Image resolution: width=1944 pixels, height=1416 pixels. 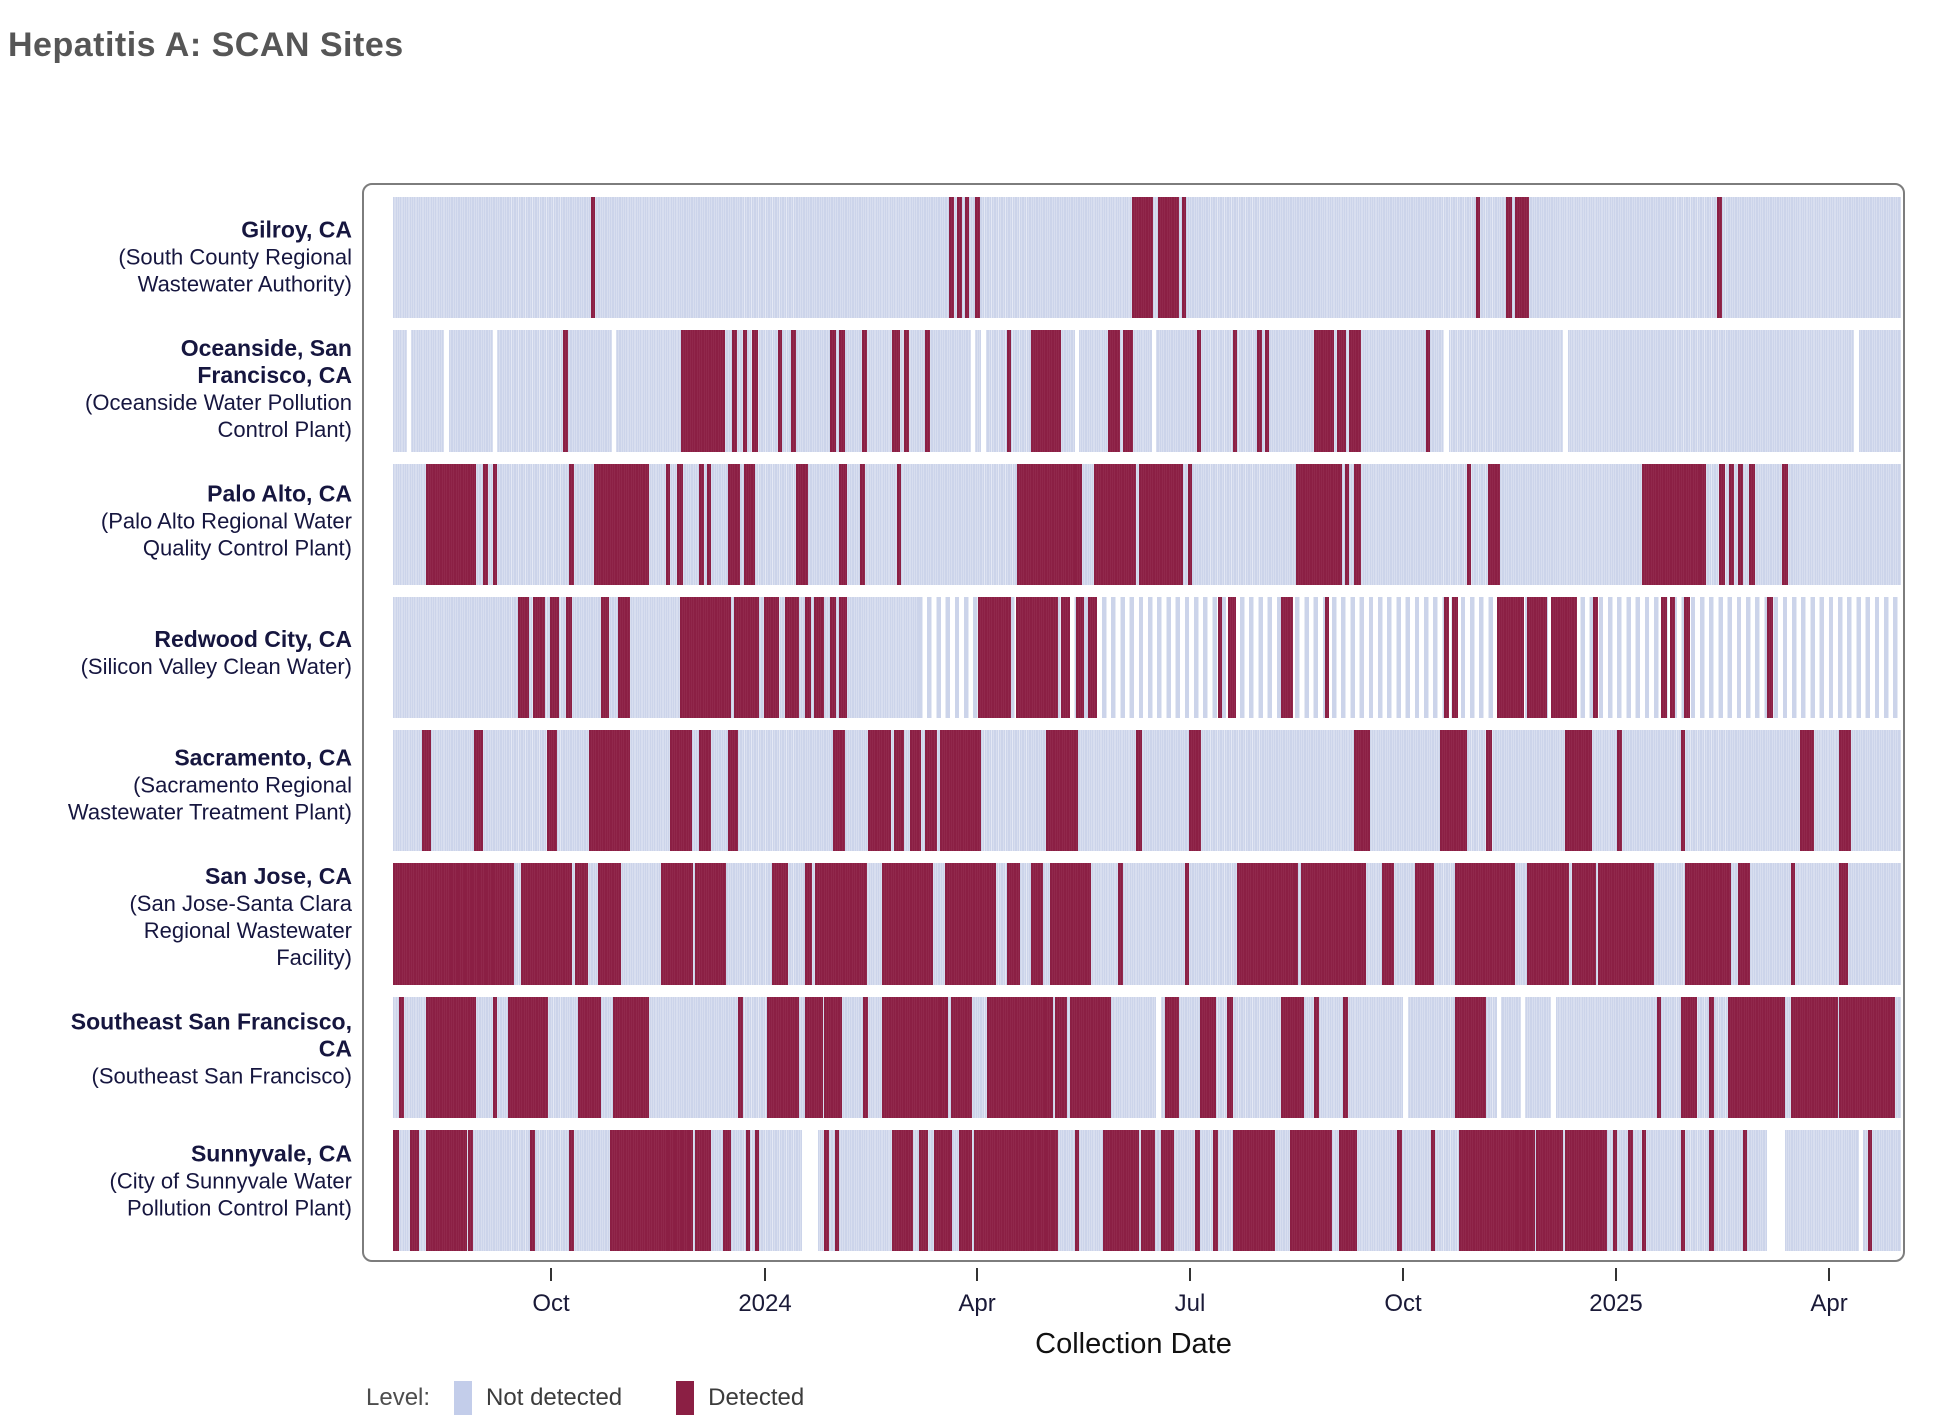 What do you see at coordinates (296, 229) in the screenshot?
I see `site-city: Gilroy, CA` at bounding box center [296, 229].